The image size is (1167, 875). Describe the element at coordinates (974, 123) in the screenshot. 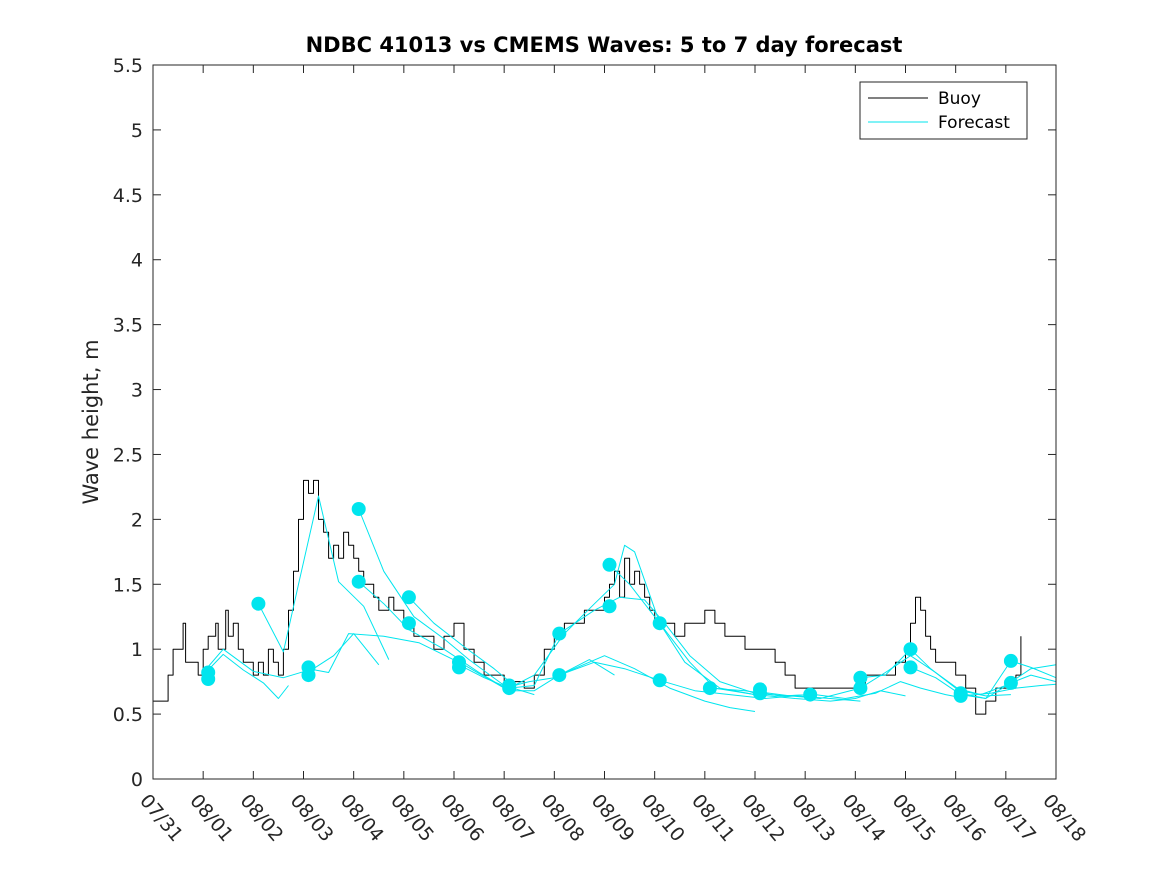

I see `legend-forecast-label: Forecast` at that location.